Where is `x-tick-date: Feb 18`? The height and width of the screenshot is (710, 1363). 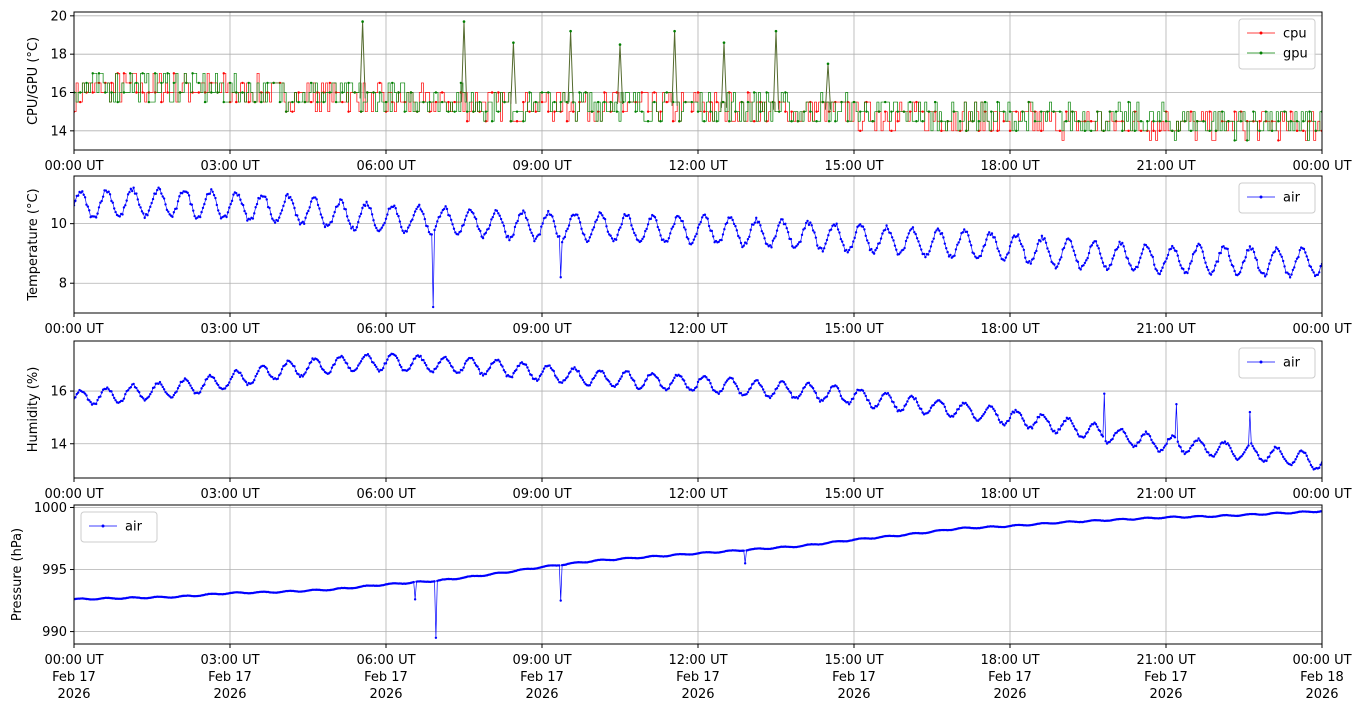
x-tick-date: Feb 18 is located at coordinates (1322, 677).